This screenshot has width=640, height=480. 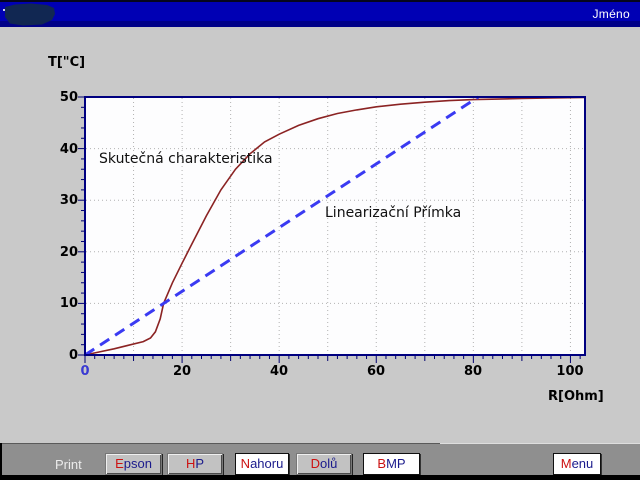 I want to click on x-tick-label: 20, so click(x=182, y=371).